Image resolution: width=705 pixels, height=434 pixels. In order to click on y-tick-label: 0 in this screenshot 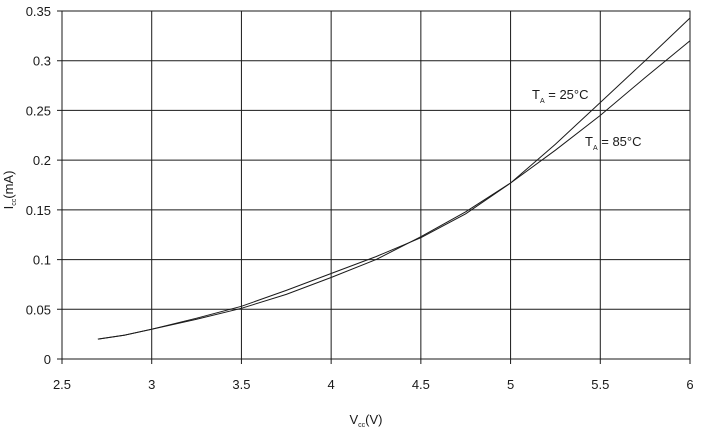, I will do `click(47, 359)`.